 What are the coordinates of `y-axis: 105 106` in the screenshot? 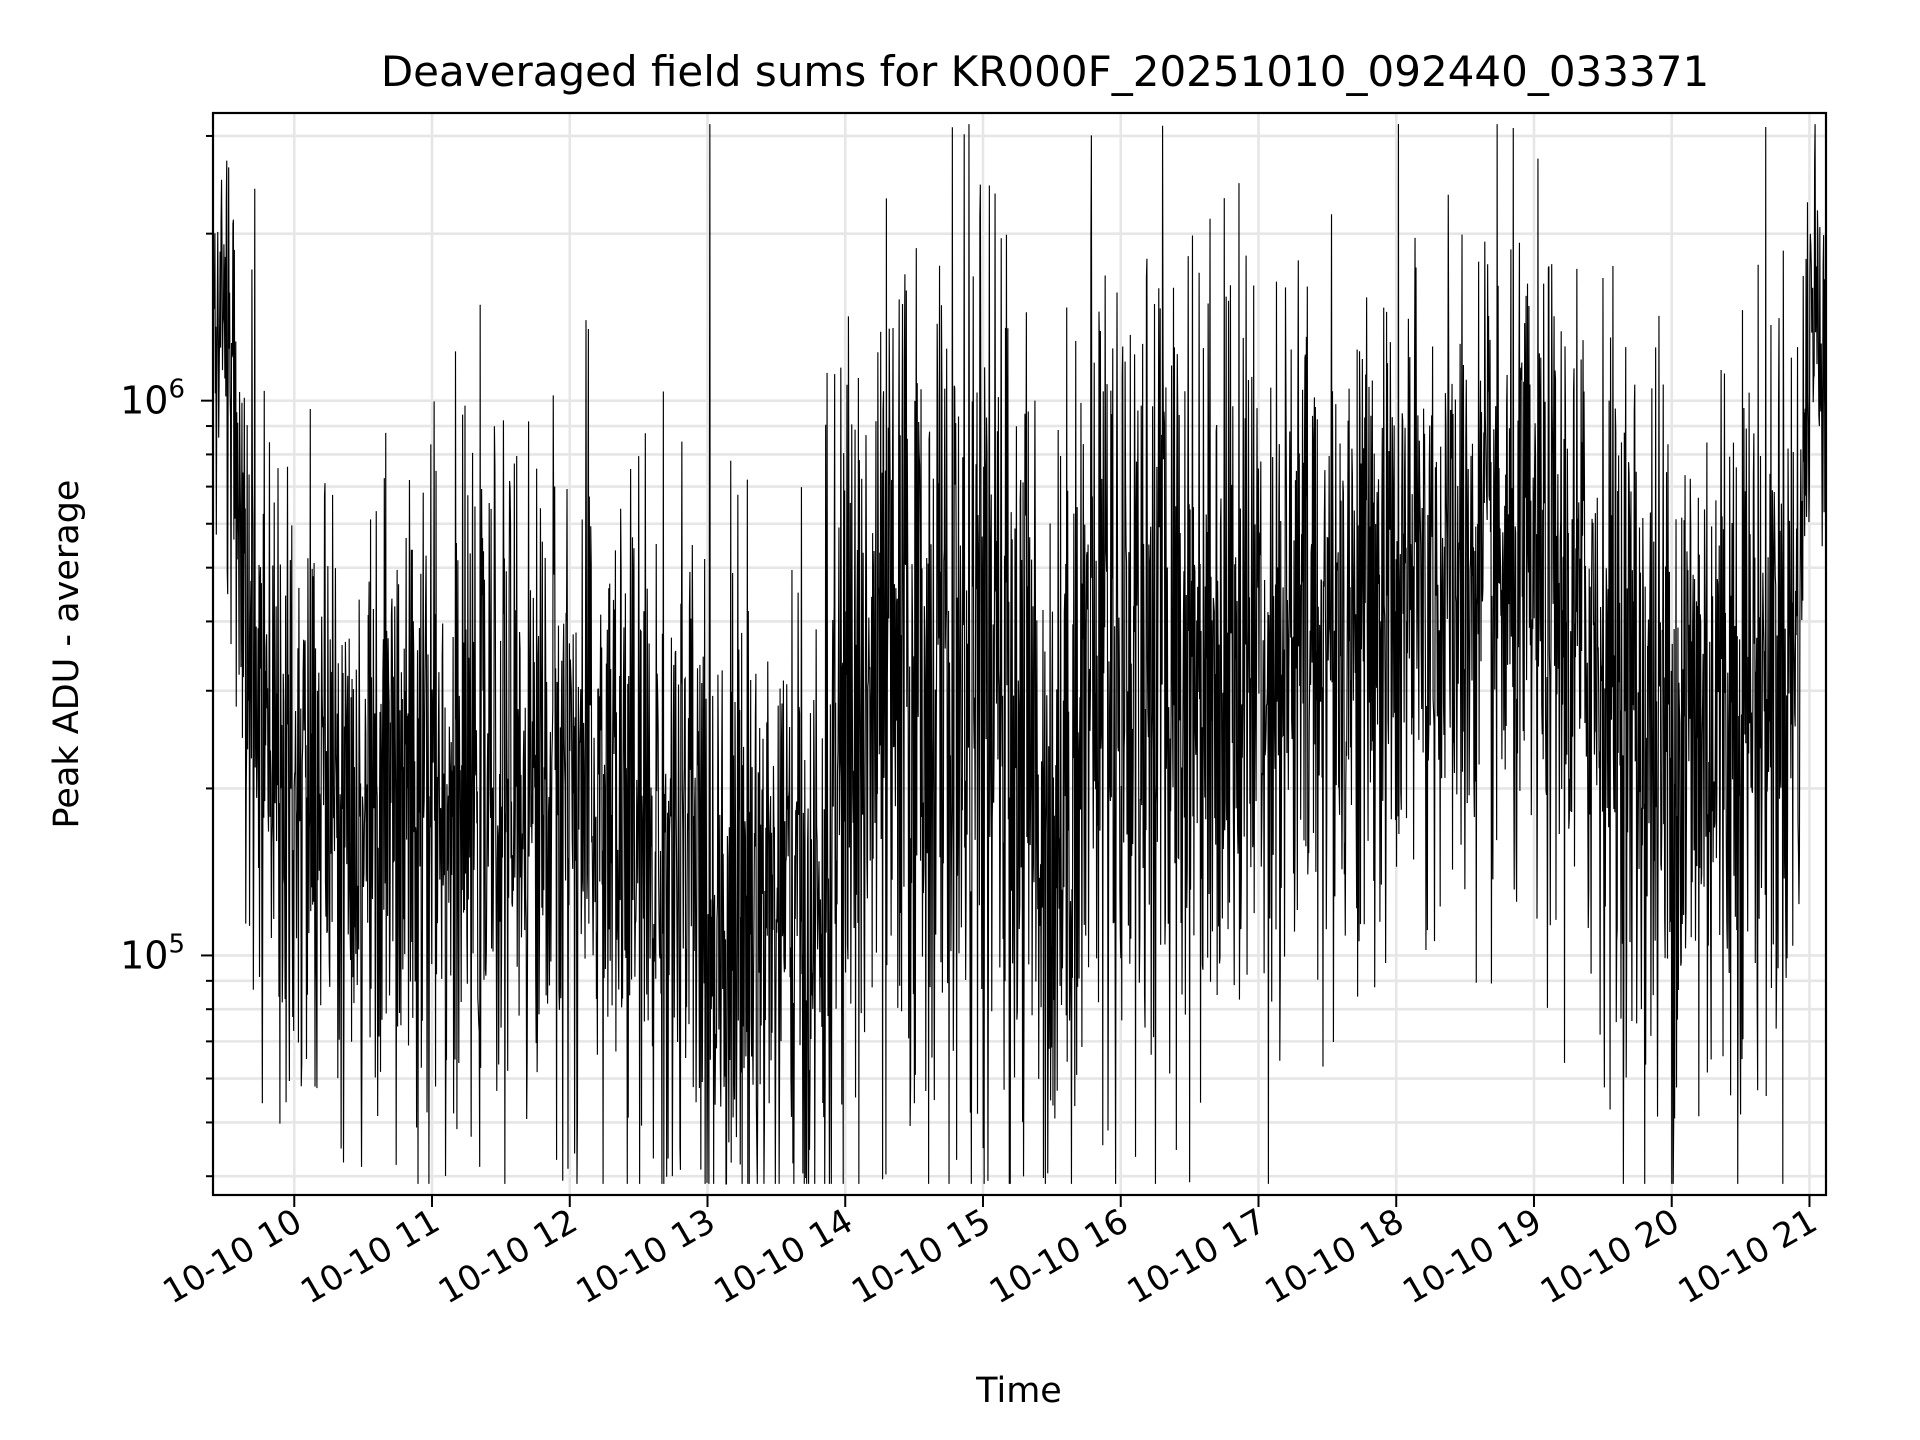 It's located at (166, 656).